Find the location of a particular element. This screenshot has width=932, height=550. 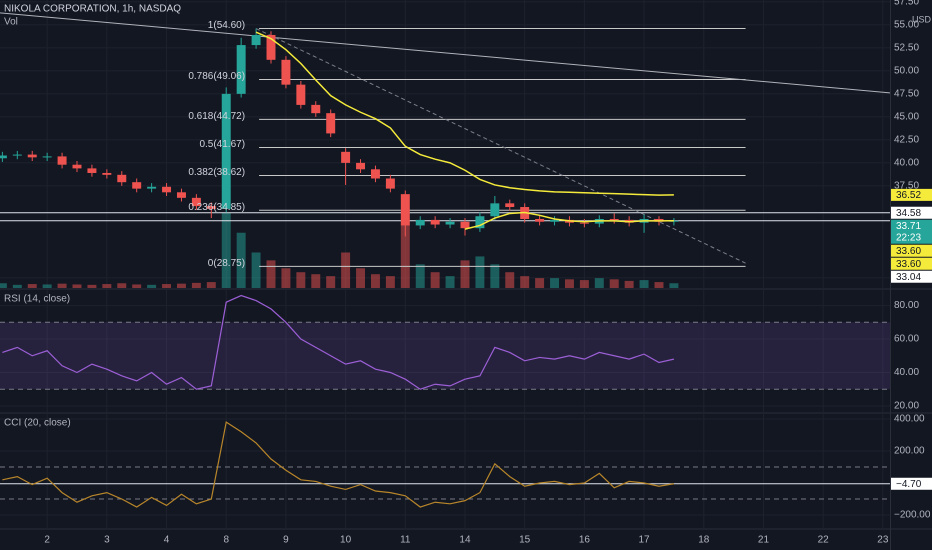

price-tag-label: 33.71 is located at coordinates (908, 226).